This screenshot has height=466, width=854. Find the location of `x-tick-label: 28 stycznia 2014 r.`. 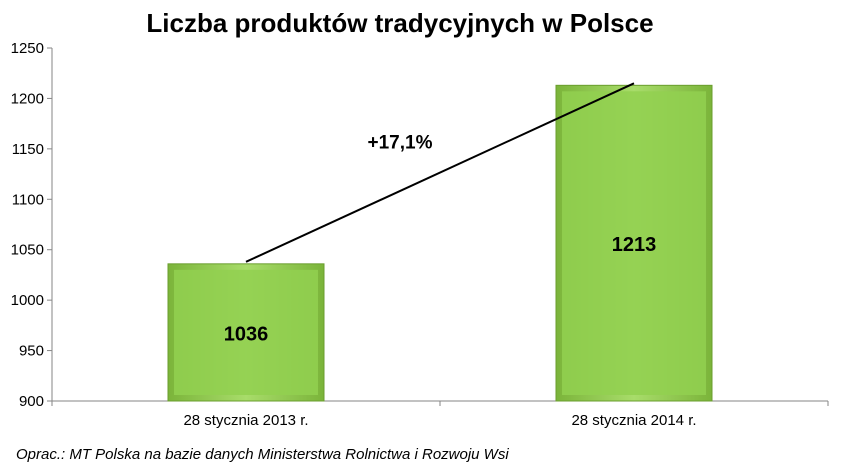

x-tick-label: 28 stycznia 2014 r. is located at coordinates (633, 420).